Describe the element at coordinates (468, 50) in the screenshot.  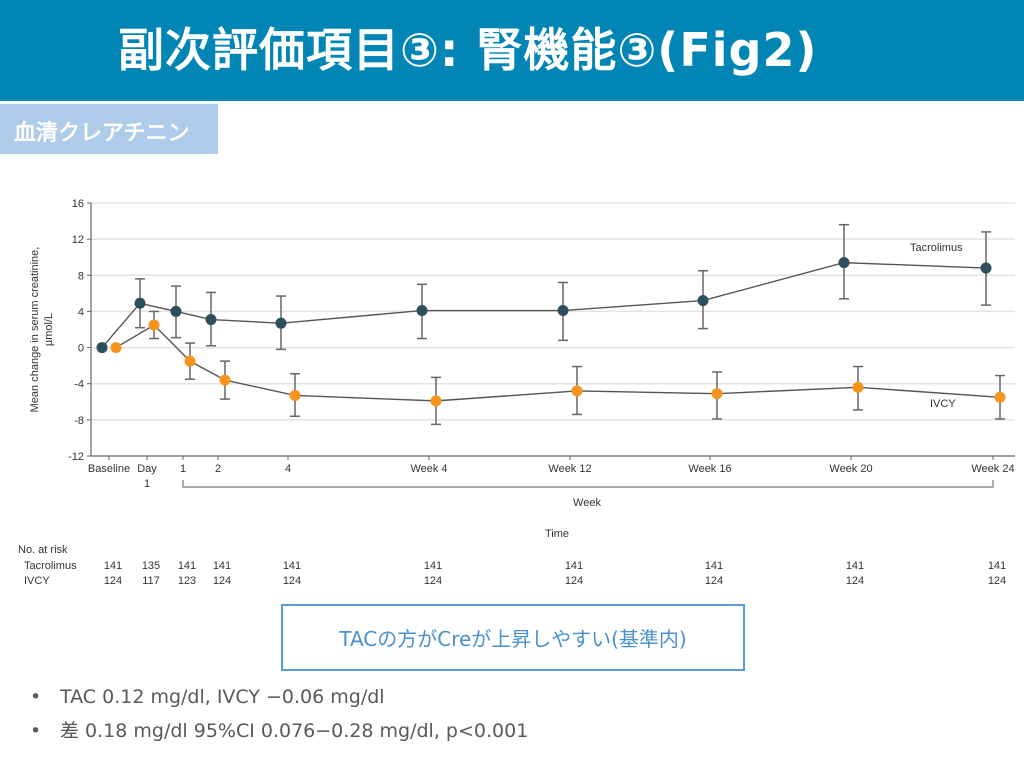
I see `slide-title: 副次評価項目③: 腎機能③(Fig2)` at that location.